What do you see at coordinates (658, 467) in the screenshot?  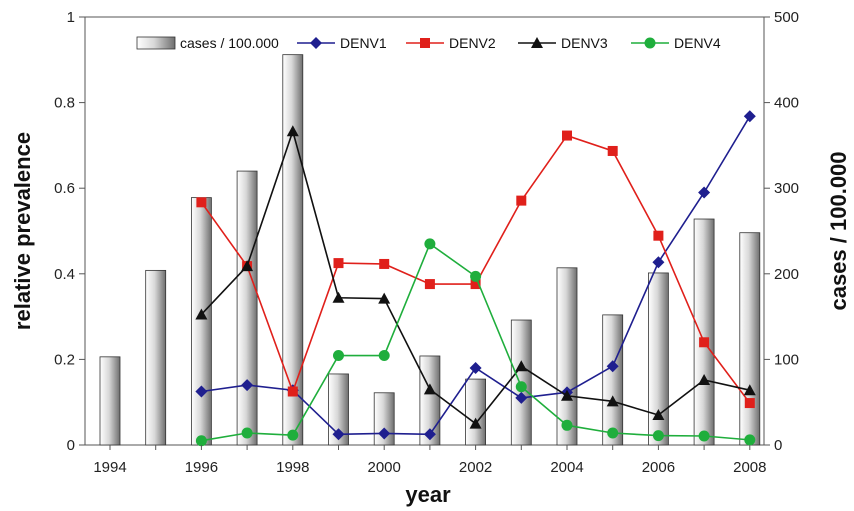 I see `x-tick-label: 2006` at bounding box center [658, 467].